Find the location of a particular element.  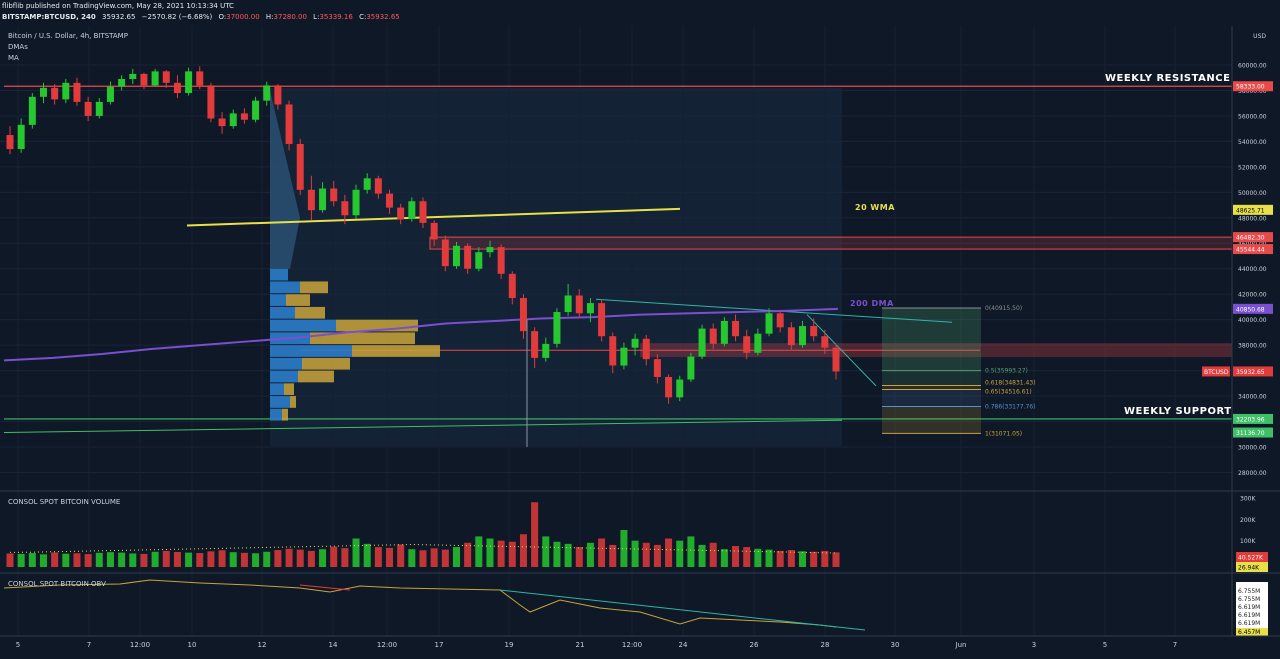

low-value: 35339.16 is located at coordinates (336, 17).